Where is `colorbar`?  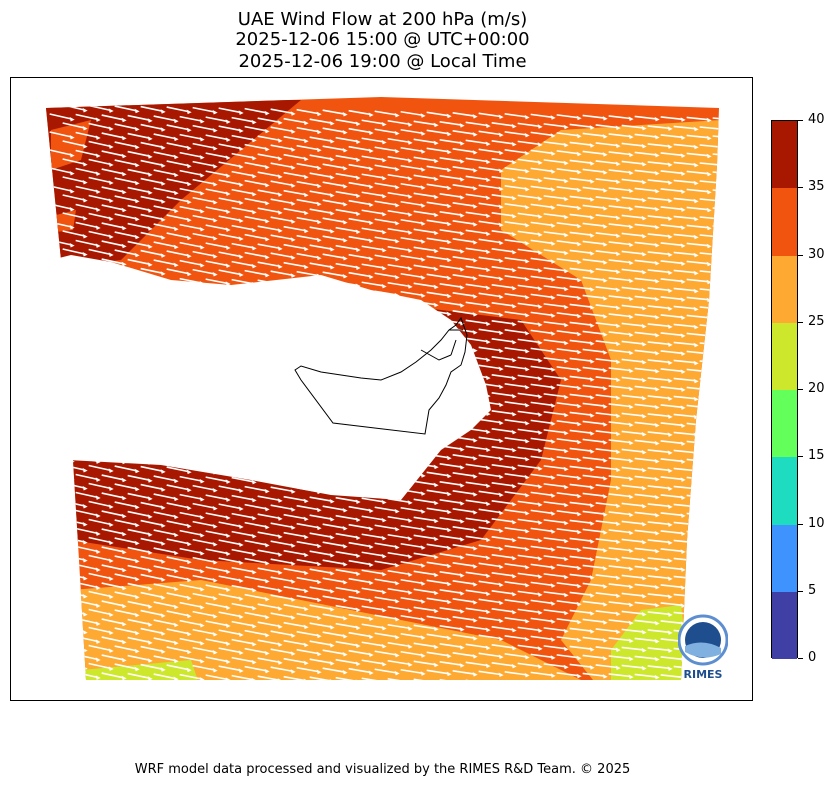 colorbar is located at coordinates (784, 389).